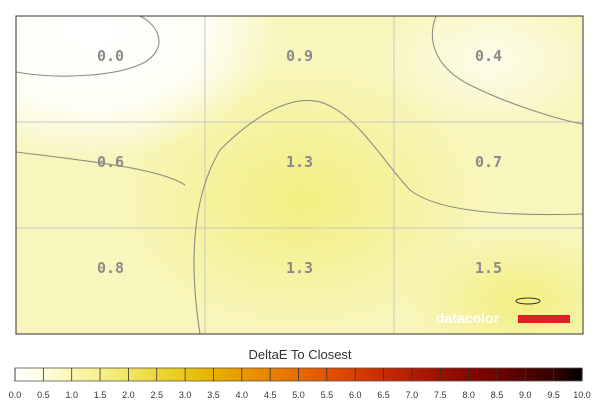 The image size is (600, 410). Describe the element at coordinates (156, 395) in the screenshot. I see `colorbar-tick-label-5: 2.5` at that location.